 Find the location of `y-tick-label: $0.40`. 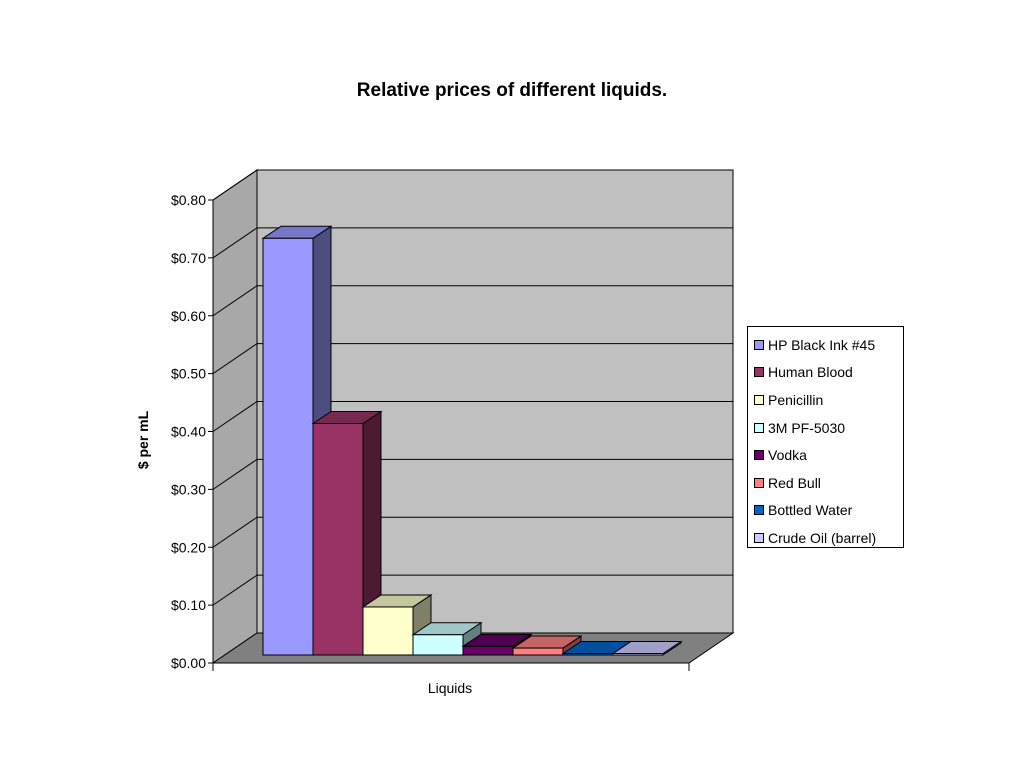

y-tick-label: $0.40 is located at coordinates (188, 432).